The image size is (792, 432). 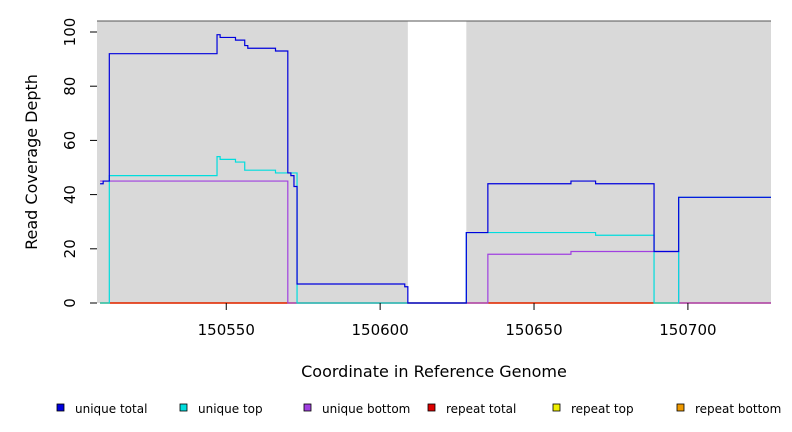 What do you see at coordinates (680, 407) in the screenshot?
I see `legend-swatch-repeat-bottom` at bounding box center [680, 407].